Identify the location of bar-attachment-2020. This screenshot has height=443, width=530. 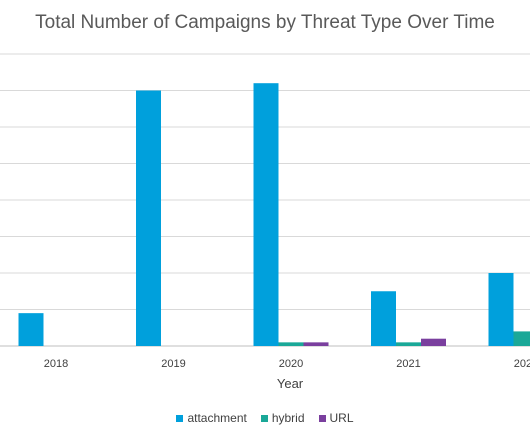
(266, 214).